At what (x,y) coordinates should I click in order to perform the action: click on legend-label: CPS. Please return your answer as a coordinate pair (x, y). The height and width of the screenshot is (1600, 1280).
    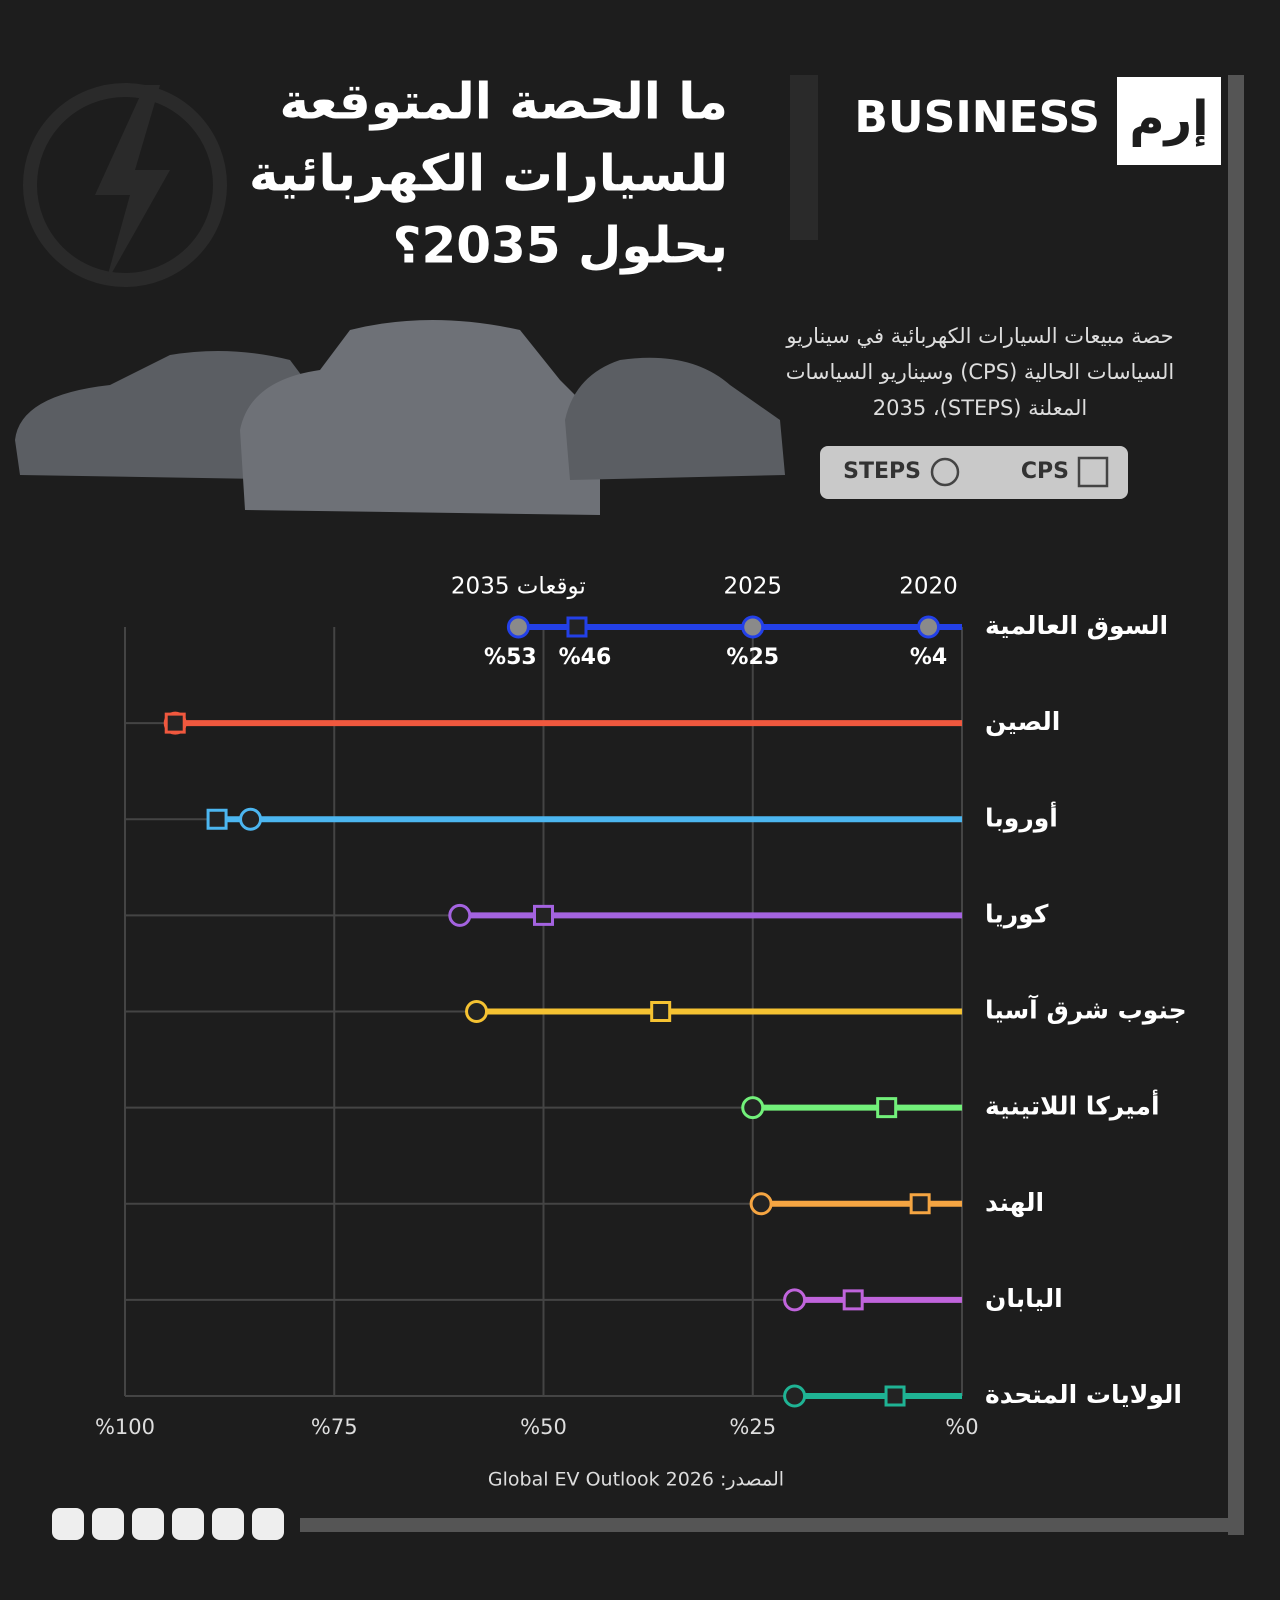
    Looking at the image, I should click on (1045, 471).